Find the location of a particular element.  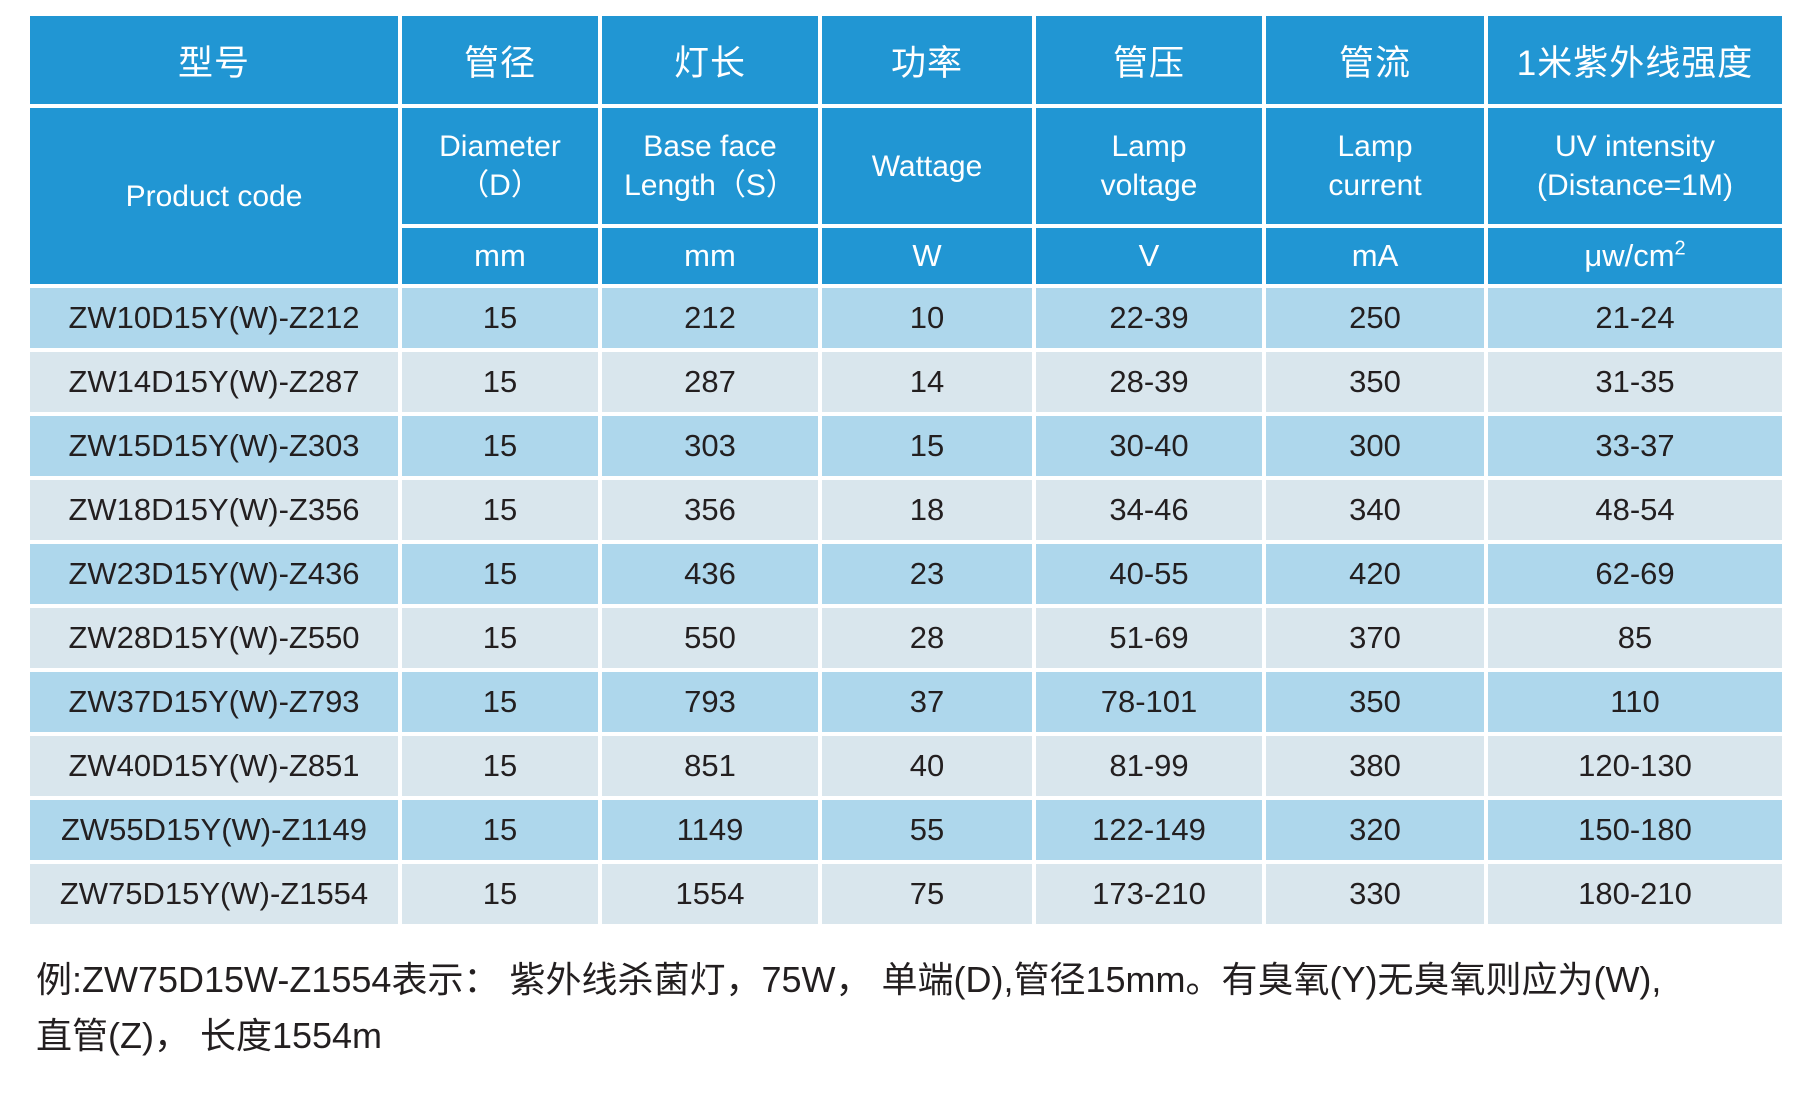

table-row: ZW18D15Y(W)-Z356 15 356 18 34-46 340 48-54 is located at coordinates (906, 510).